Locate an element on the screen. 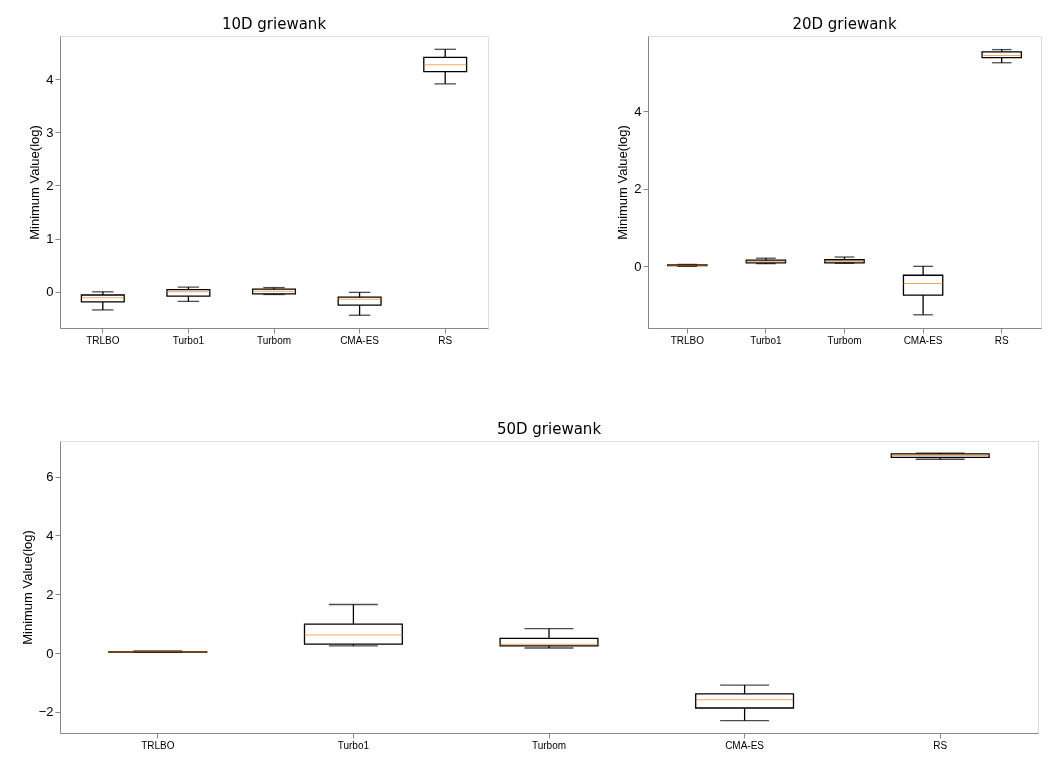 The width and height of the screenshot is (1060, 780). y-tick-label: 6 is located at coordinates (50, 477).